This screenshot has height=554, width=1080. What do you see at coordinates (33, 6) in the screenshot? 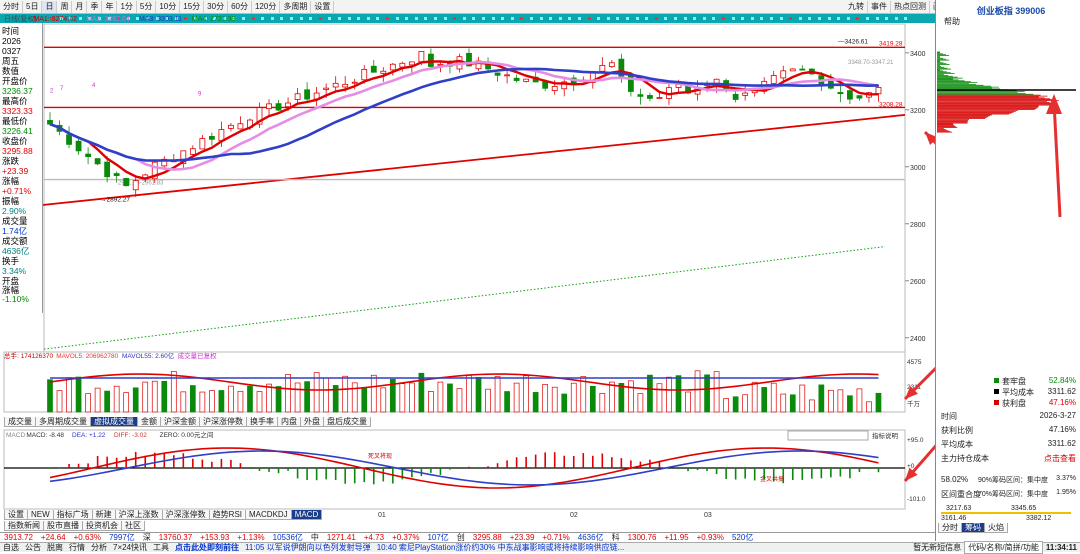
I see `period-tab: 5日` at bounding box center [33, 6].